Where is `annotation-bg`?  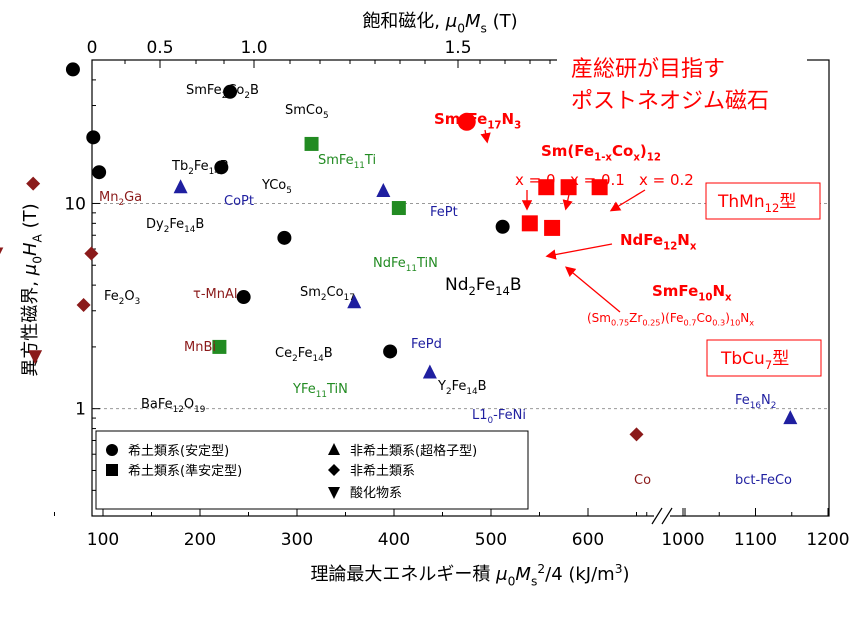 annotation-bg is located at coordinates (682, 84).